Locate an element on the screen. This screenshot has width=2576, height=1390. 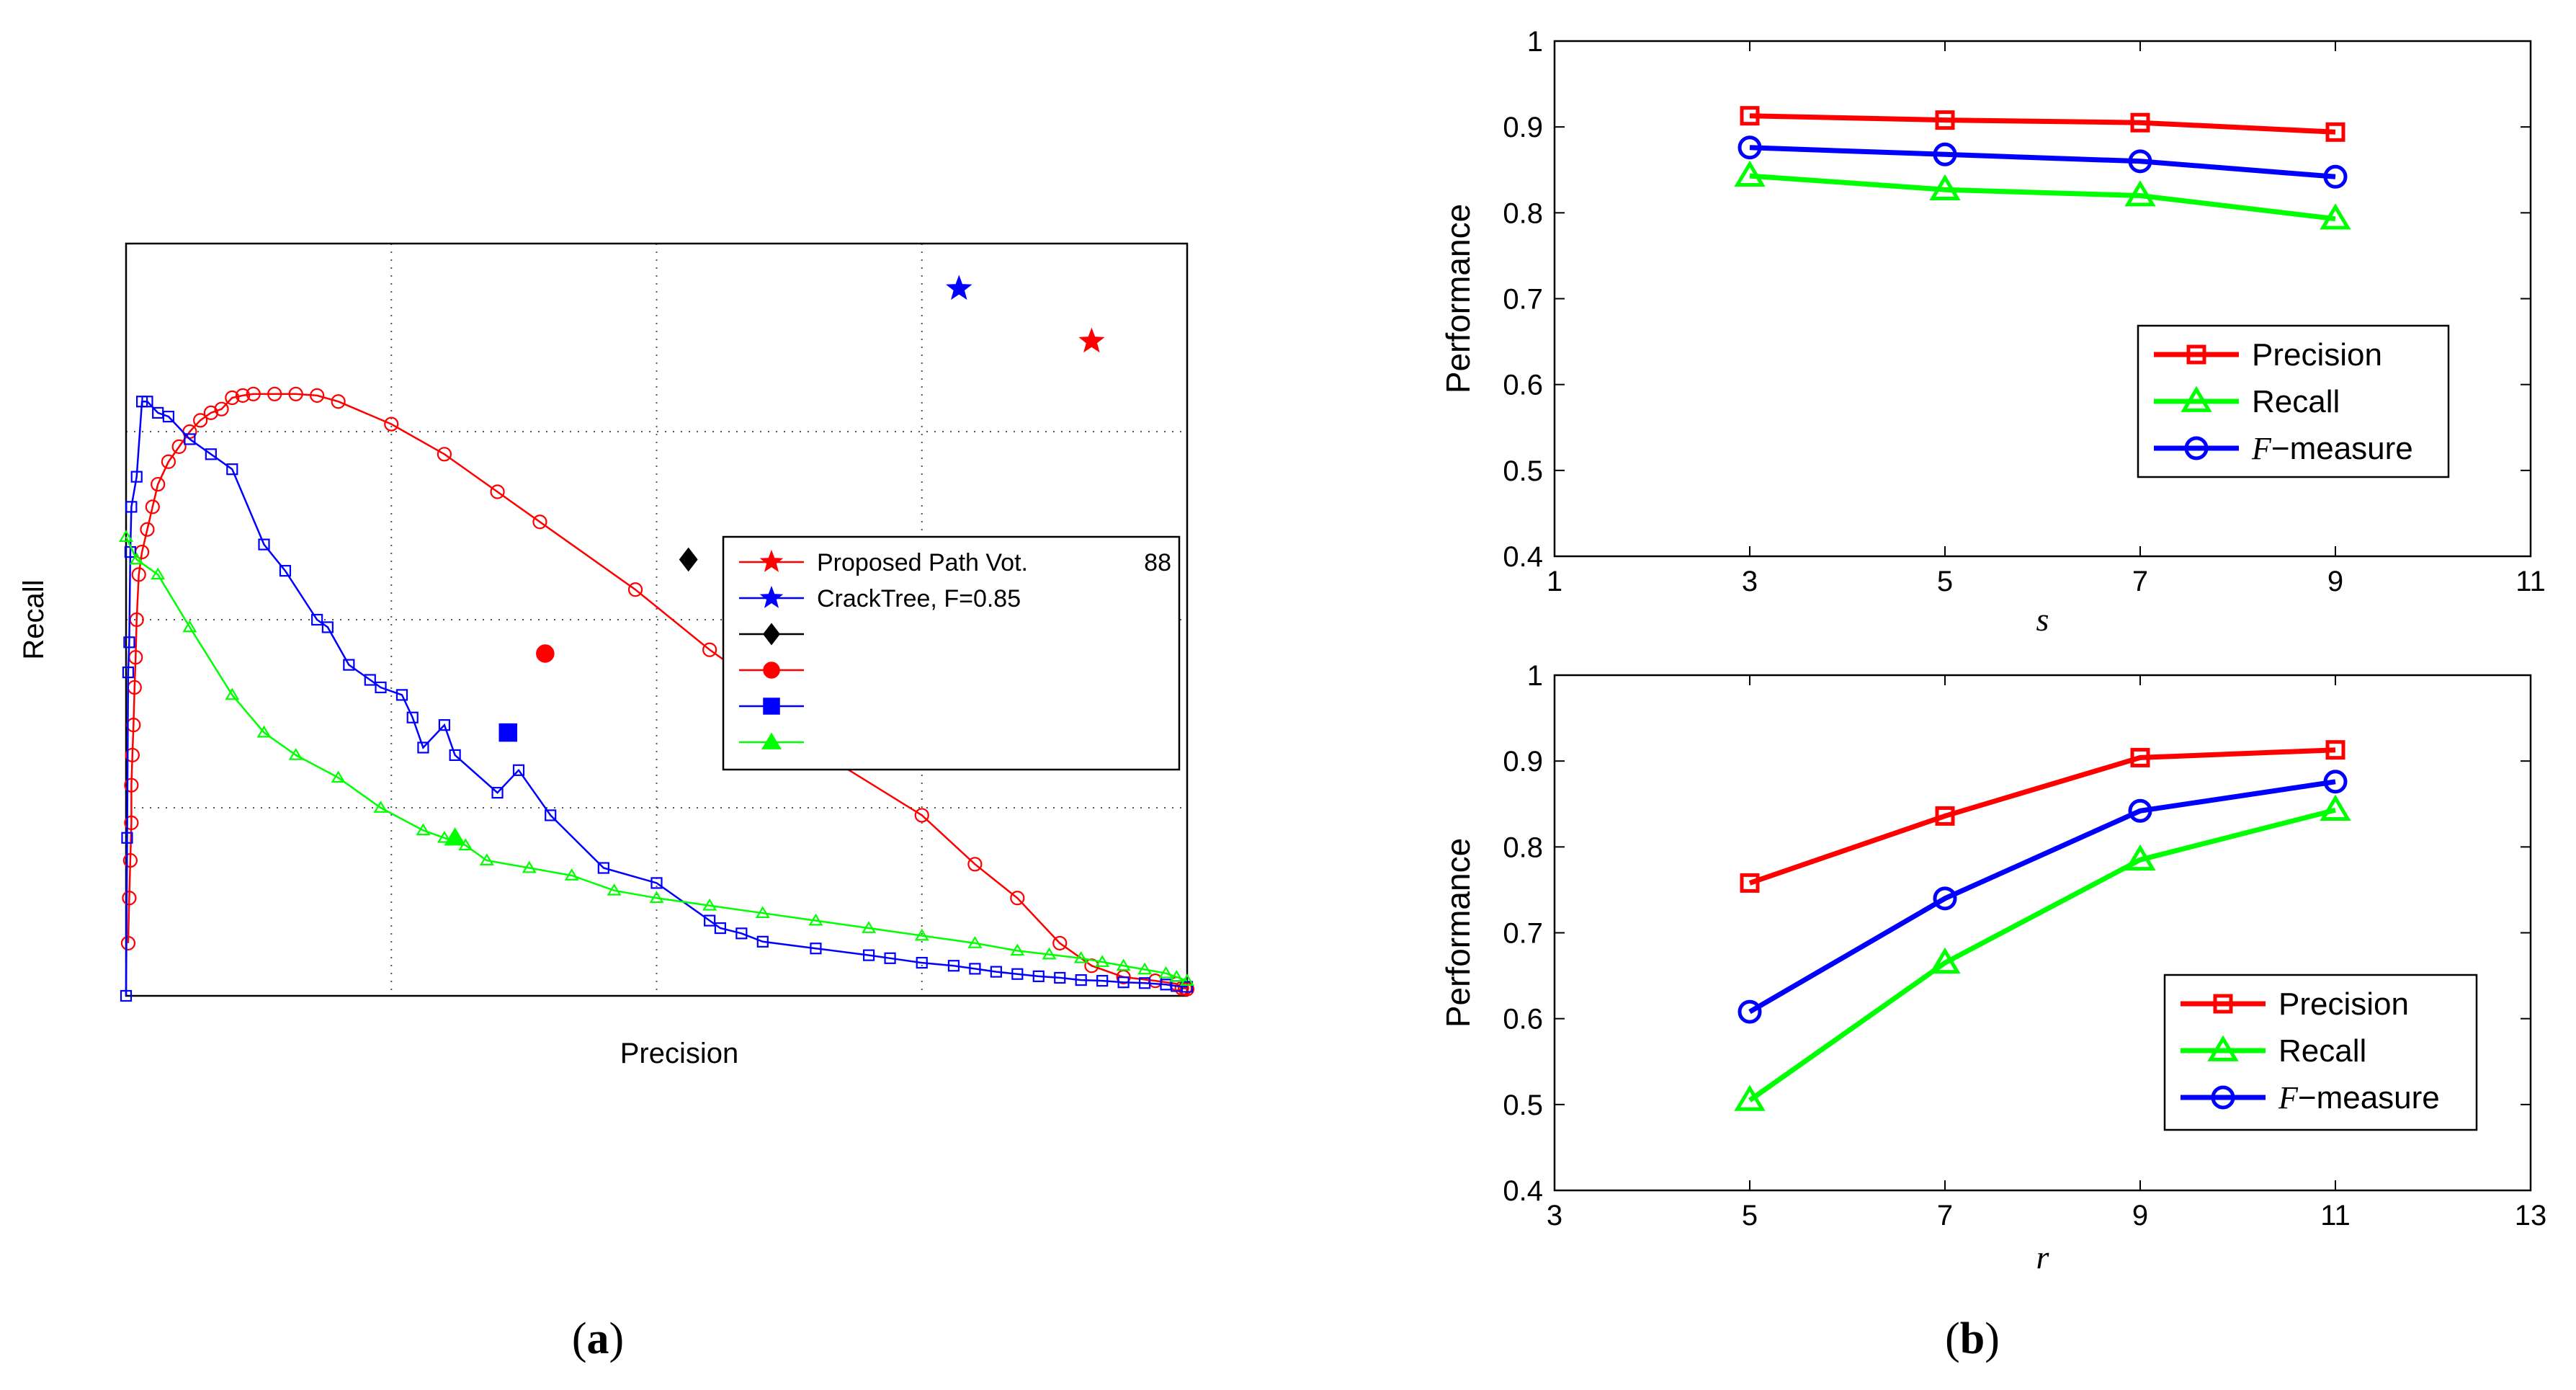
legend-label-2-1: Recall is located at coordinates (2322, 1051).